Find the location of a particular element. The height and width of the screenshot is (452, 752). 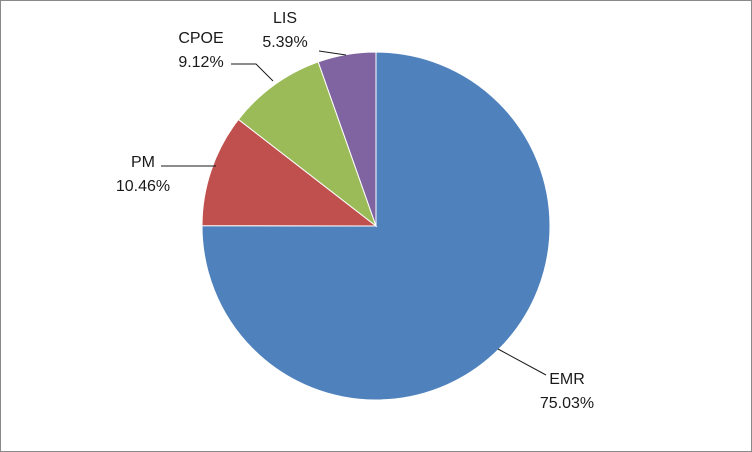

slice-value-label-lis: 5.39% is located at coordinates (284, 42).